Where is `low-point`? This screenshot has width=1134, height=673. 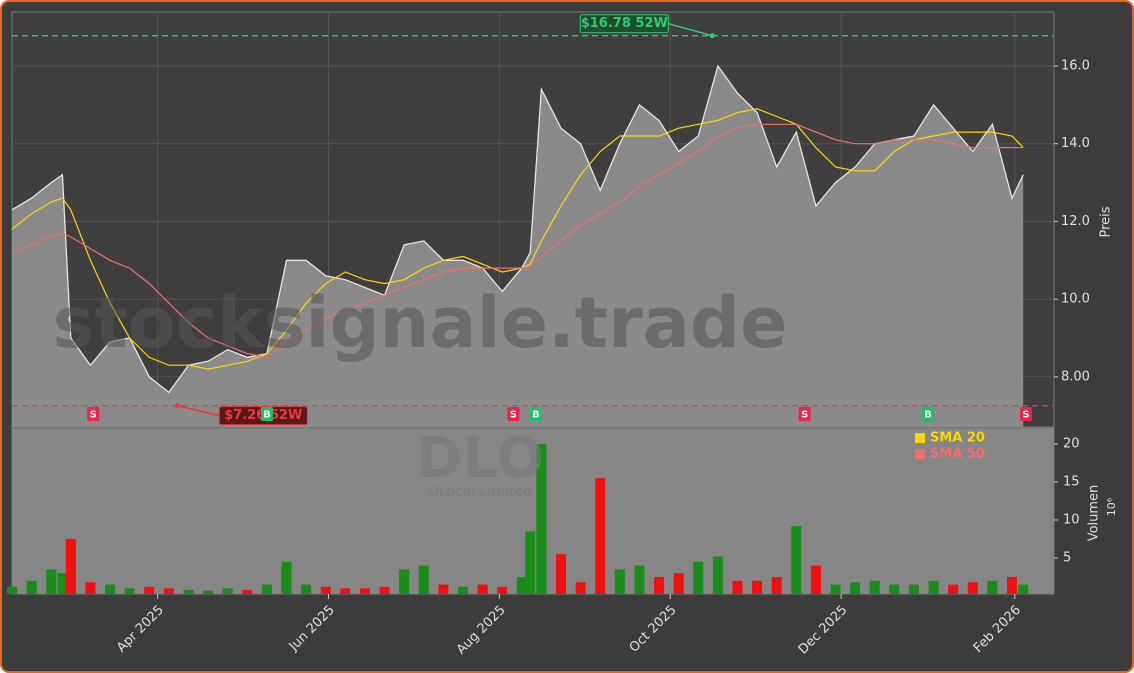
low-point is located at coordinates (177, 406).